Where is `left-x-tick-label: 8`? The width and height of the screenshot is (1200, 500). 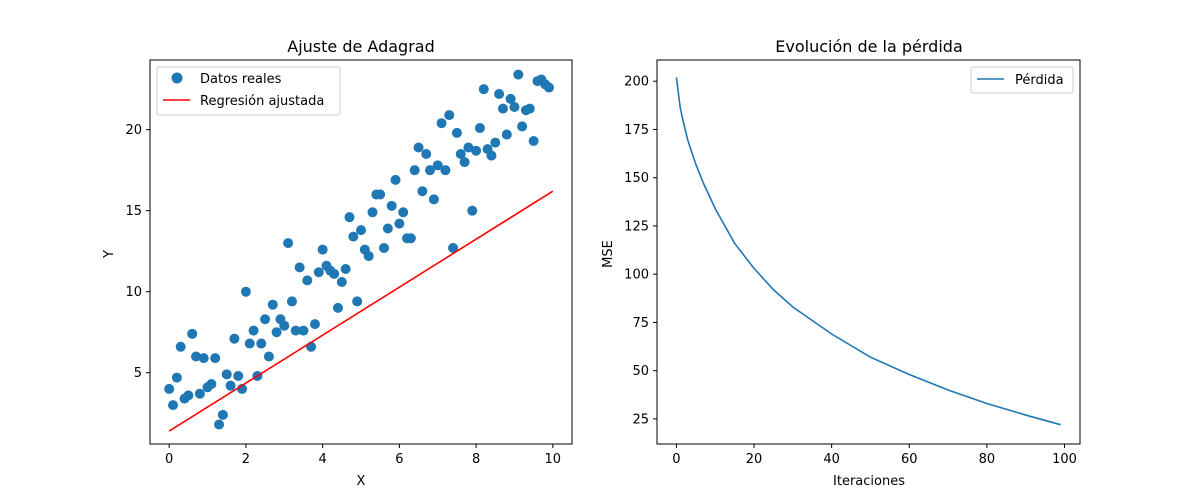
left-x-tick-label: 8 is located at coordinates (476, 459).